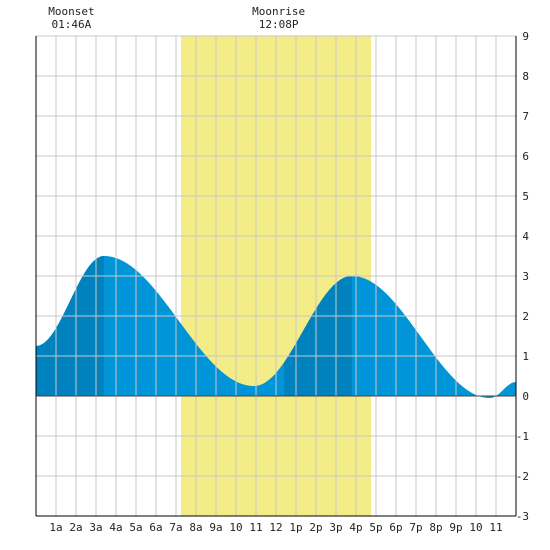 The image size is (550, 550). What do you see at coordinates (75, 527) in the screenshot?
I see `x-tick-label: 2a` at bounding box center [75, 527].